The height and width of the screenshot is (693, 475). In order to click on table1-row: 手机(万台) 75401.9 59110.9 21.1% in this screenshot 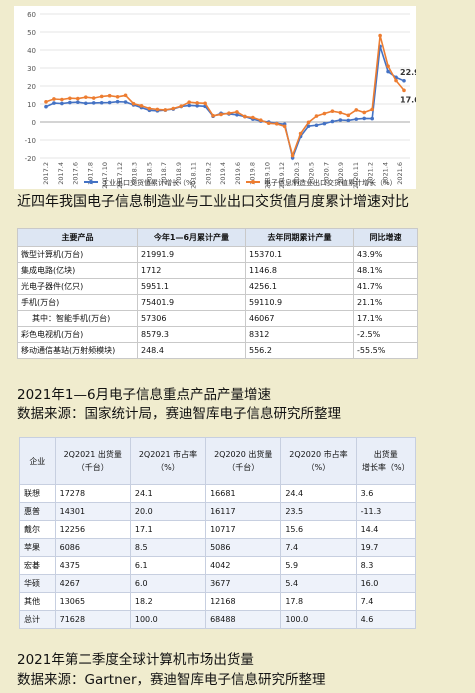, I will do `click(217, 302)`.